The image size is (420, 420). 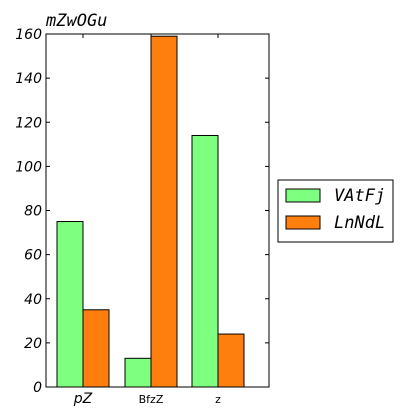 What do you see at coordinates (303, 222) in the screenshot?
I see `legend-swatch-LnNdL` at bounding box center [303, 222].